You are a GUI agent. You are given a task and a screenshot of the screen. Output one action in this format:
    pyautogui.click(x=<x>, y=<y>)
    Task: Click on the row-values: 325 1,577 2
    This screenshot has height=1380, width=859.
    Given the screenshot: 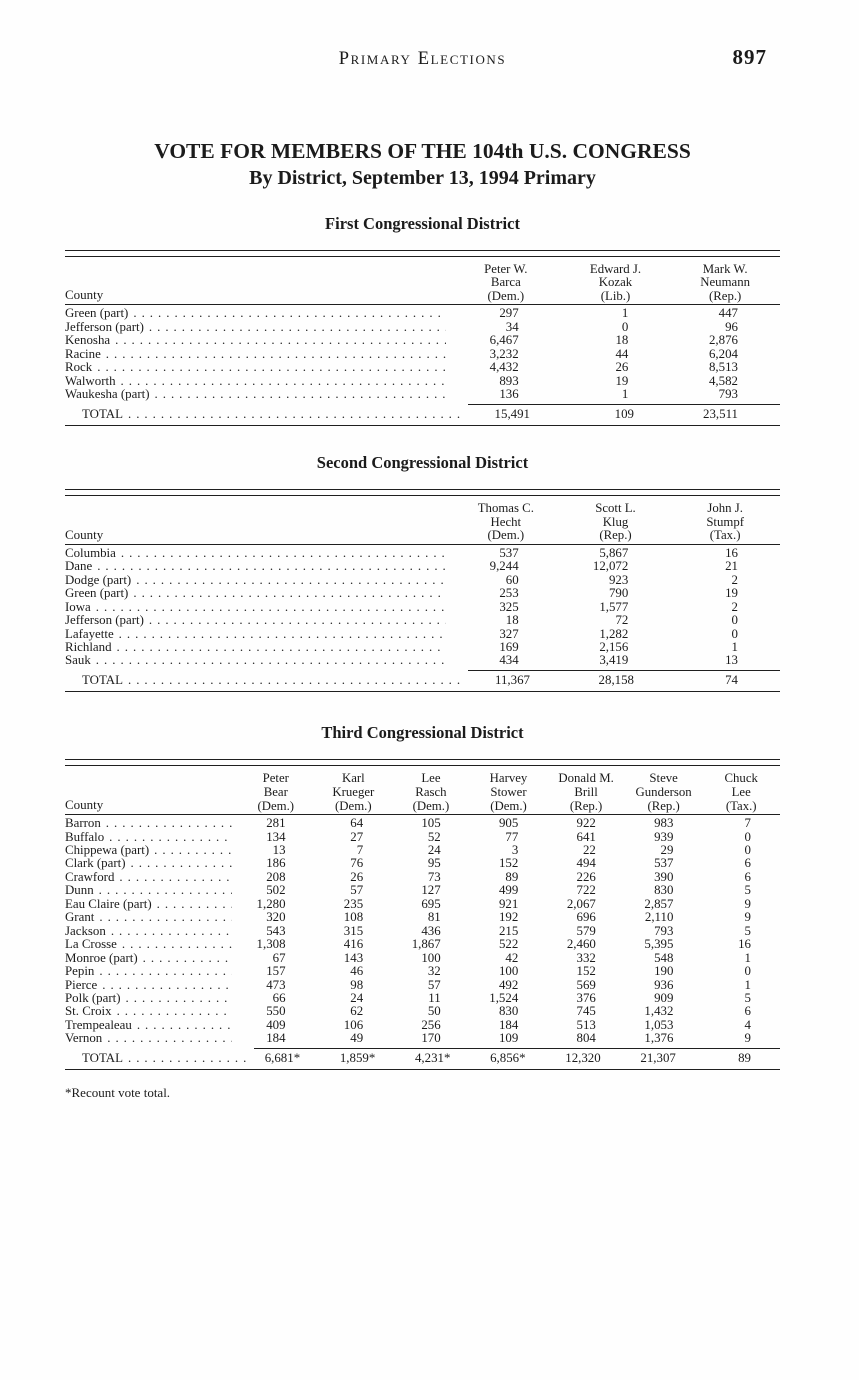 What is the action you would take?
    pyautogui.click(x=615, y=606)
    